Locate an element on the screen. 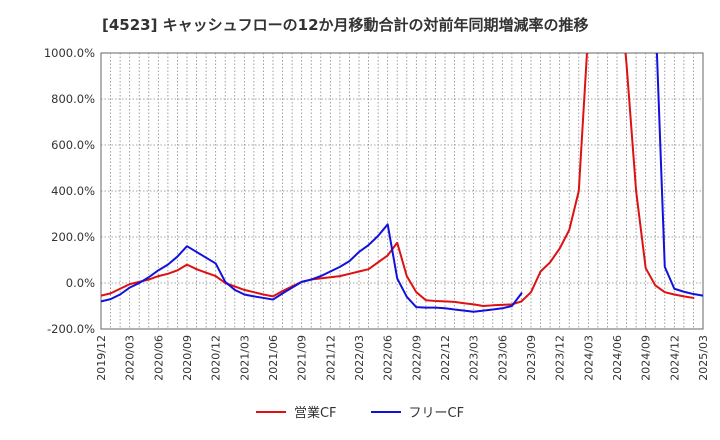 This screenshot has height=440, width=720. x-tick-label: 2020/06 is located at coordinates (158, 358).